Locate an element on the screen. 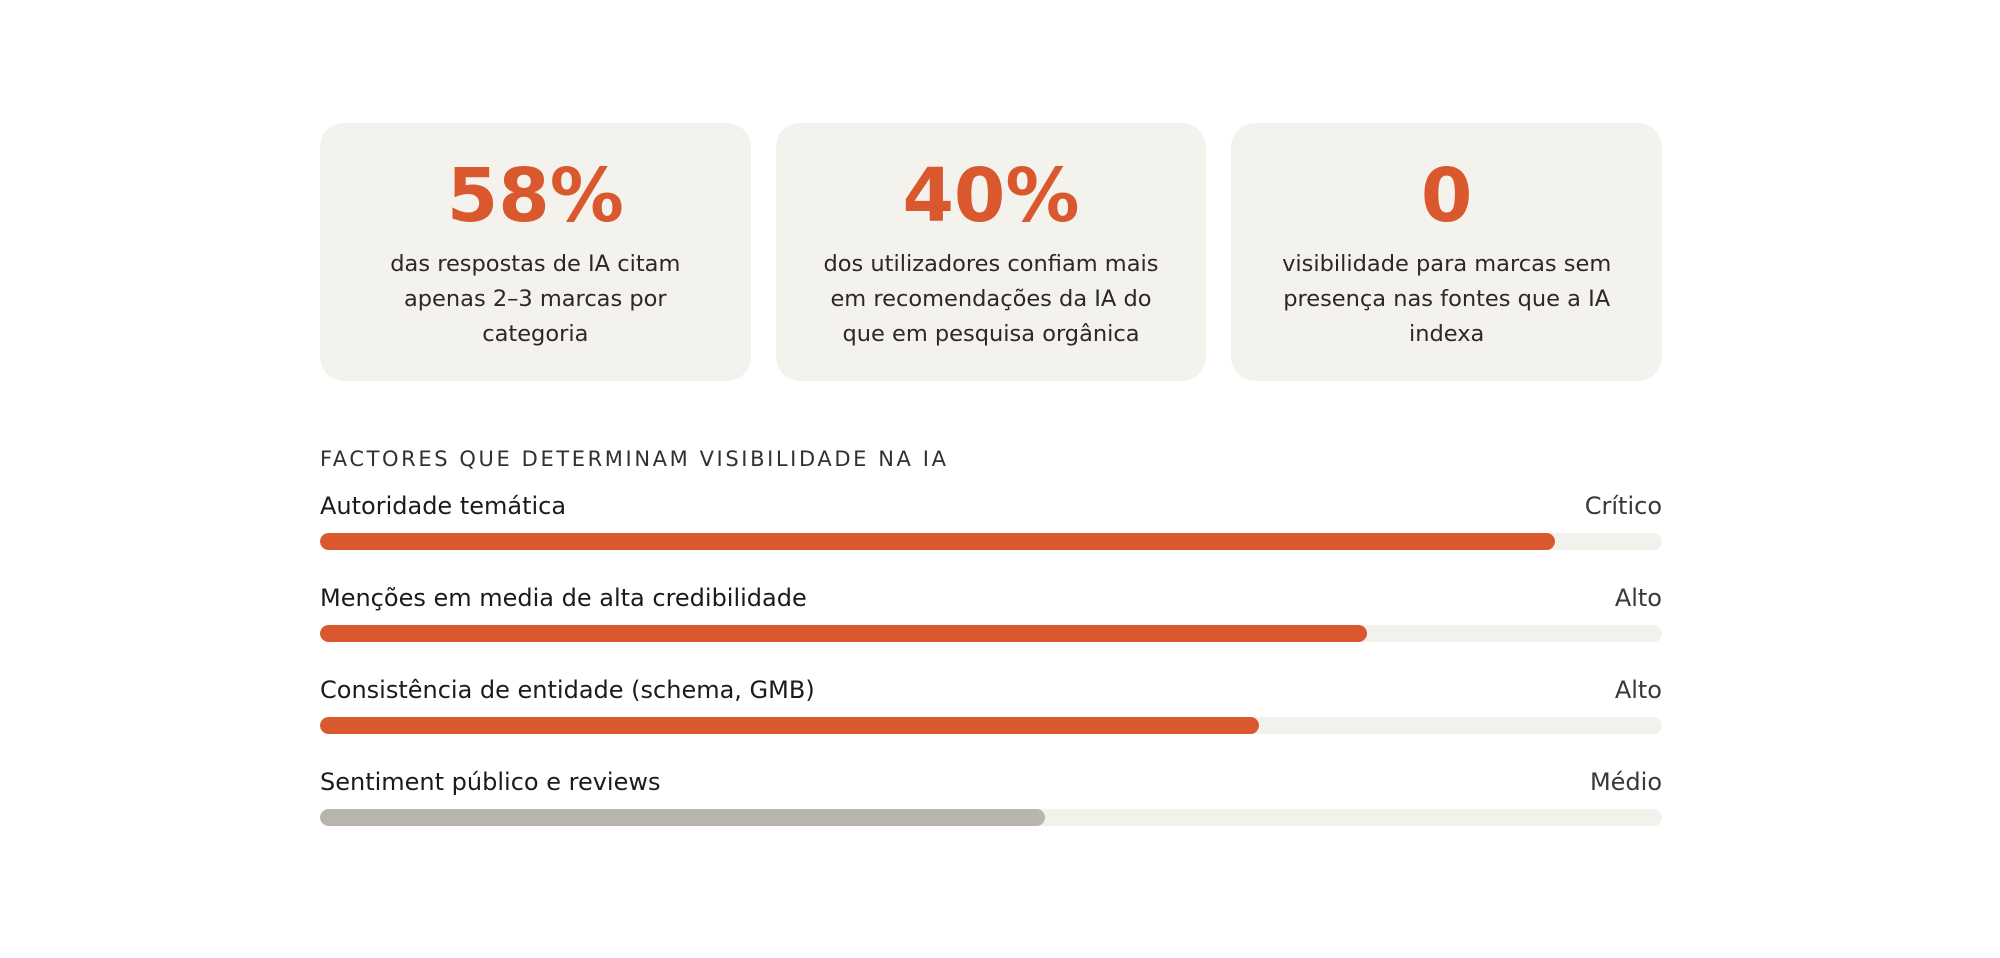  factor-label: Sentiment público e reviews is located at coordinates (490, 782).